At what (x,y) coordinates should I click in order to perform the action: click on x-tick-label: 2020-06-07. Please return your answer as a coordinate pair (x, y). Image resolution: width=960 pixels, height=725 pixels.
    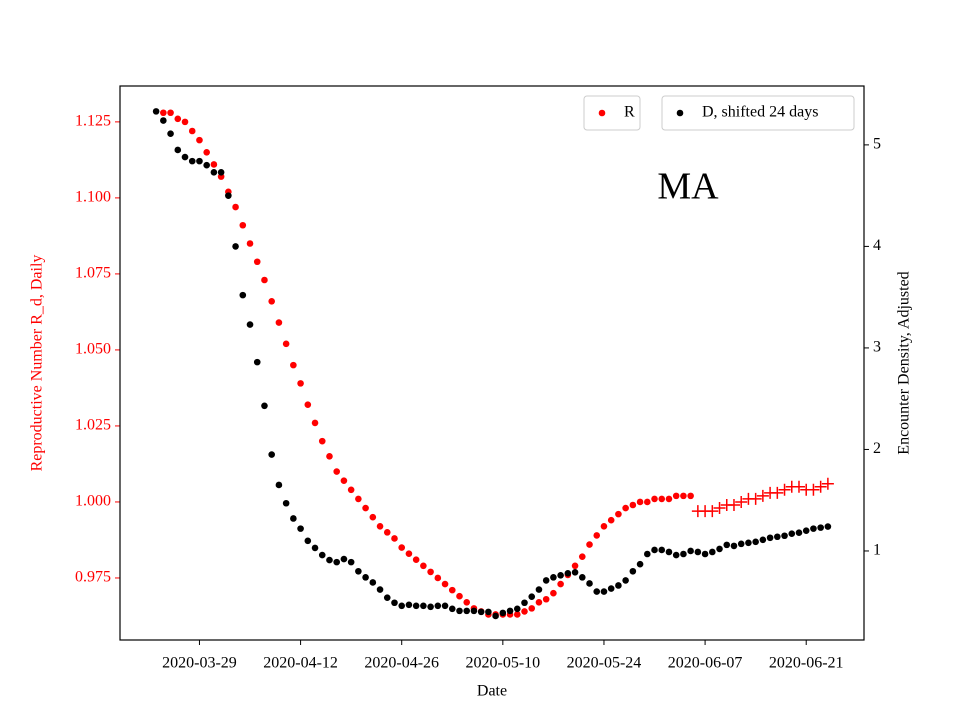
    Looking at the image, I should click on (705, 663).